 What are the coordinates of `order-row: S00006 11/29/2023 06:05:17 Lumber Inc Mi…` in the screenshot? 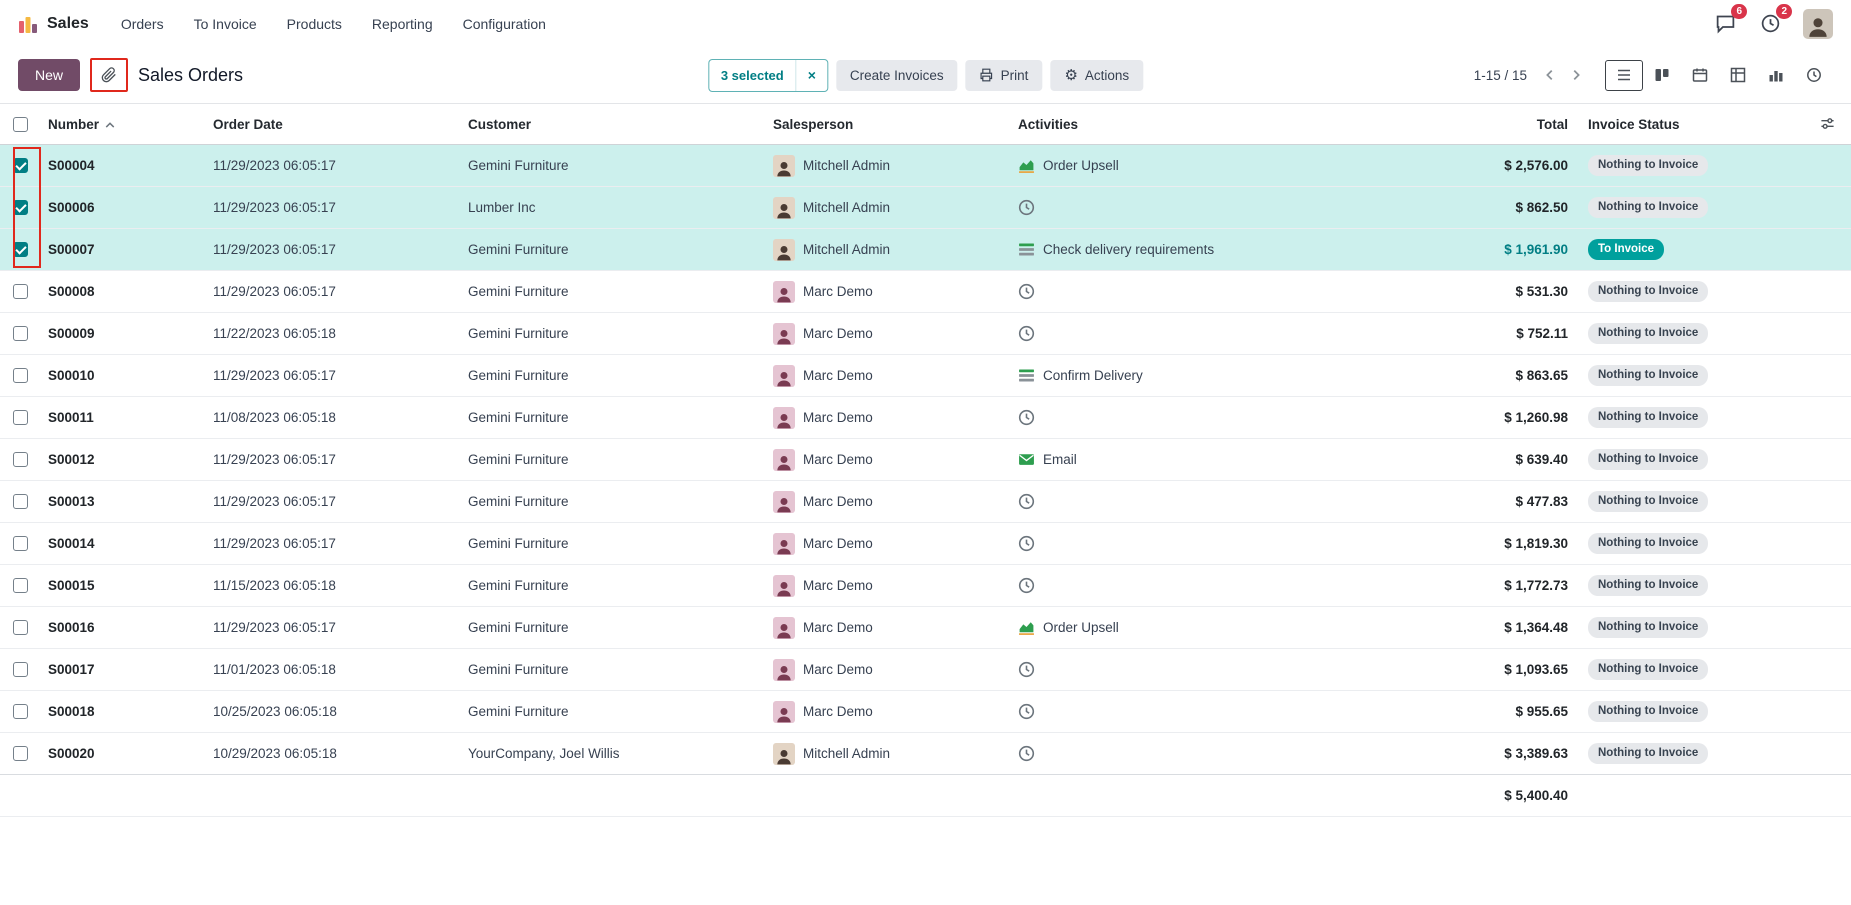 It's located at (925, 207).